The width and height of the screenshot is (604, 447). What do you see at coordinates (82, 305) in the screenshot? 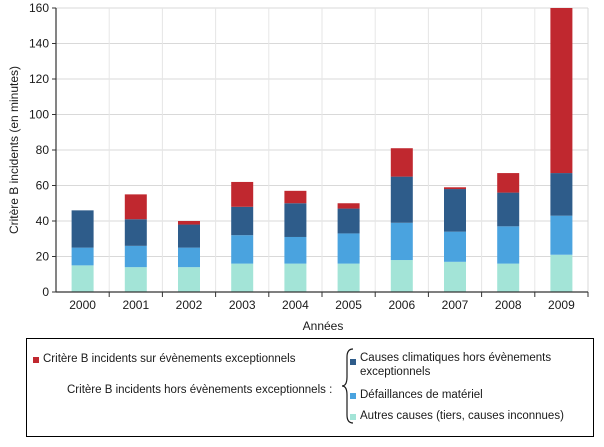
I see `x-tick-label: 2000` at bounding box center [82, 305].